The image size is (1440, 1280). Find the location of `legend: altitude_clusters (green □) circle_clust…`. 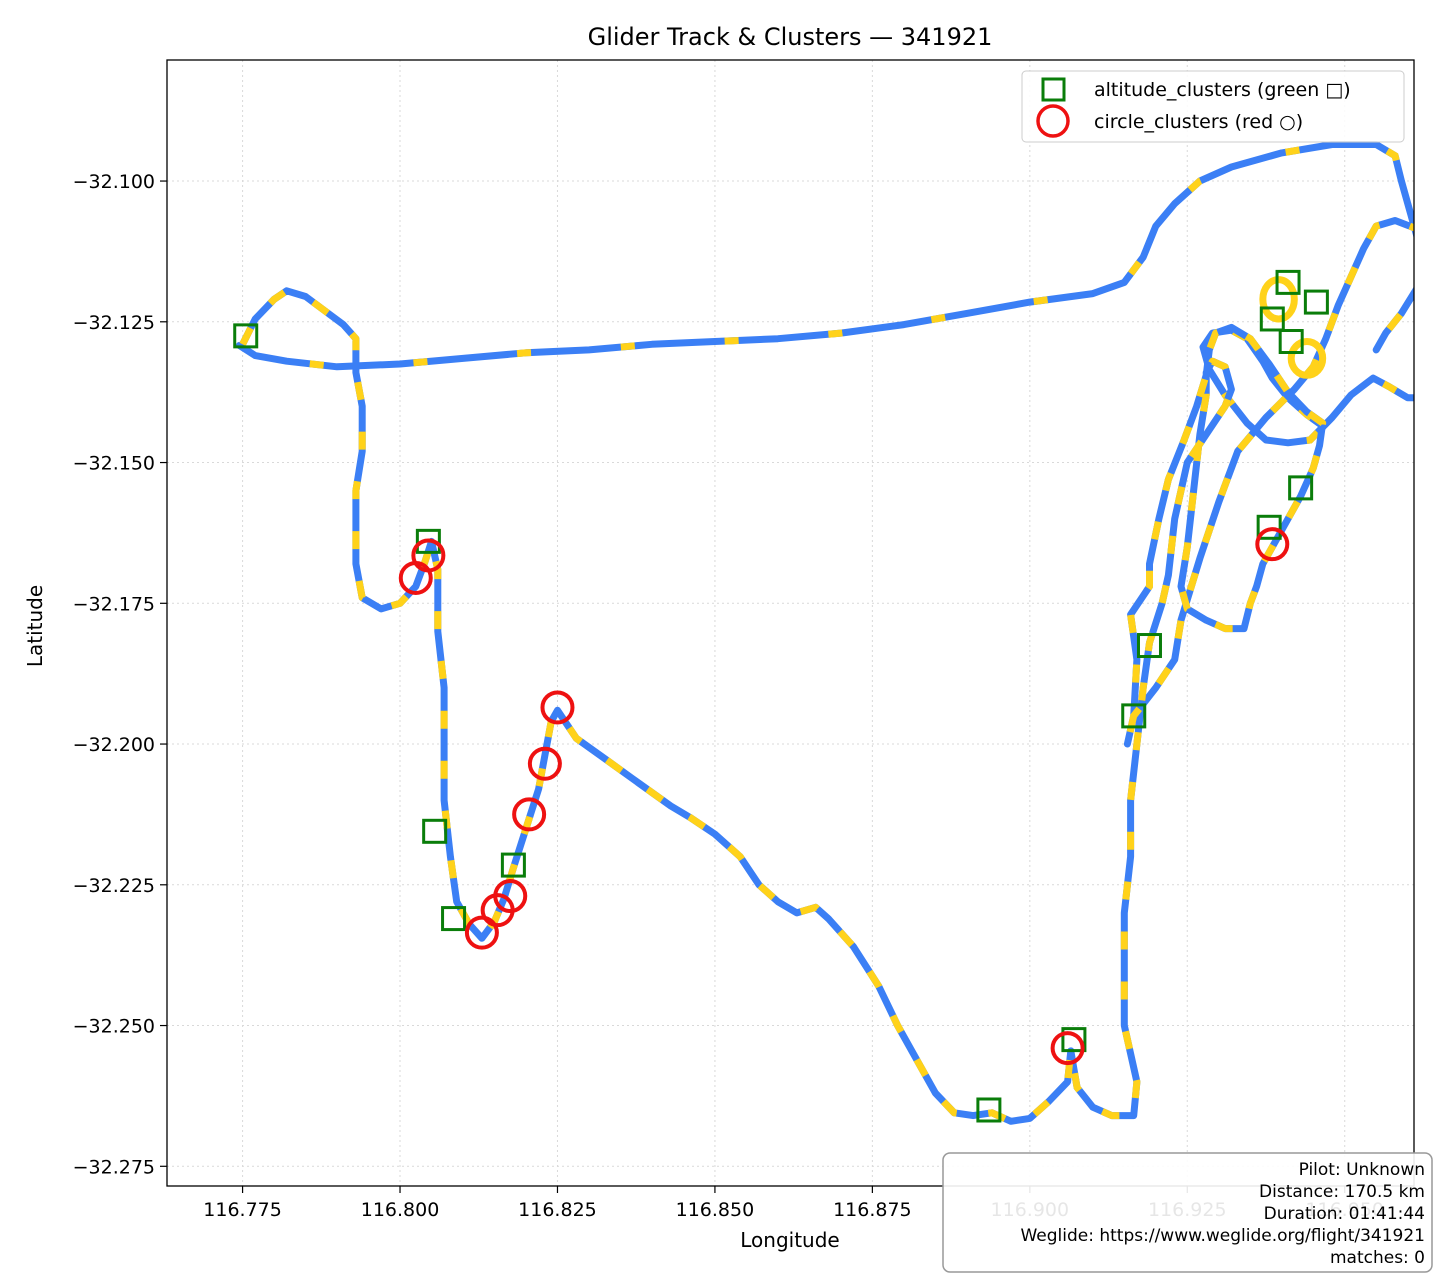

legend: altitude_clusters (green □) circle_clust… is located at coordinates (1213, 106).